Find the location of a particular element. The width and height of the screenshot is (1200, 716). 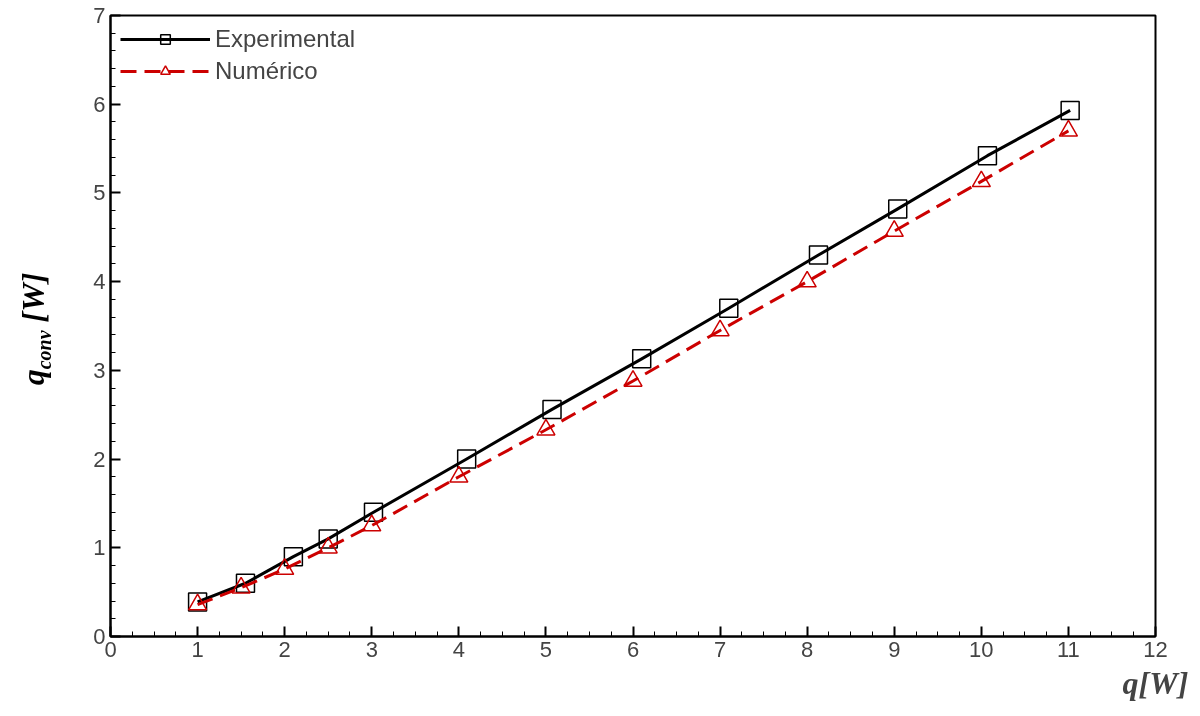

y-tick-label: 3 is located at coordinates (99, 370).